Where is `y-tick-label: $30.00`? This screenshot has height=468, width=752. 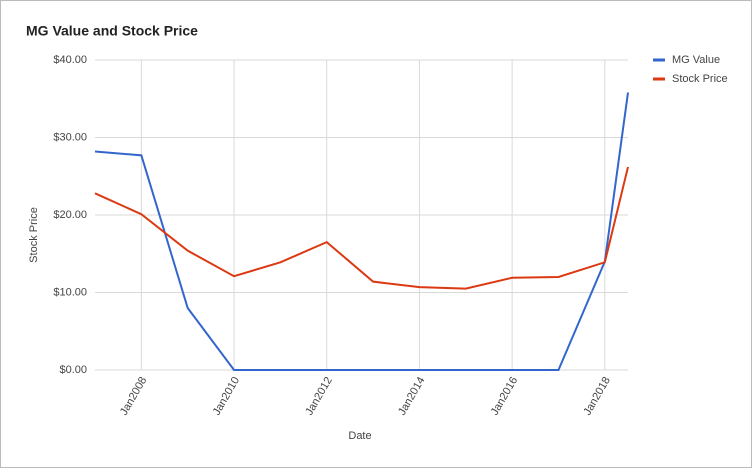
y-tick-label: $30.00 is located at coordinates (70, 137).